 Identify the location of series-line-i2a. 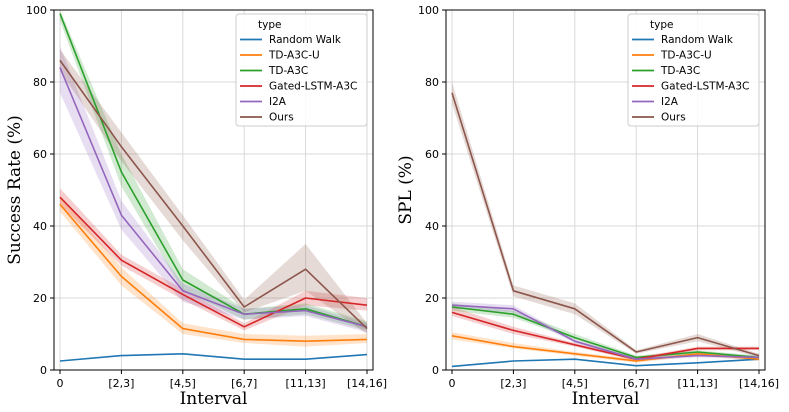
(605, 332).